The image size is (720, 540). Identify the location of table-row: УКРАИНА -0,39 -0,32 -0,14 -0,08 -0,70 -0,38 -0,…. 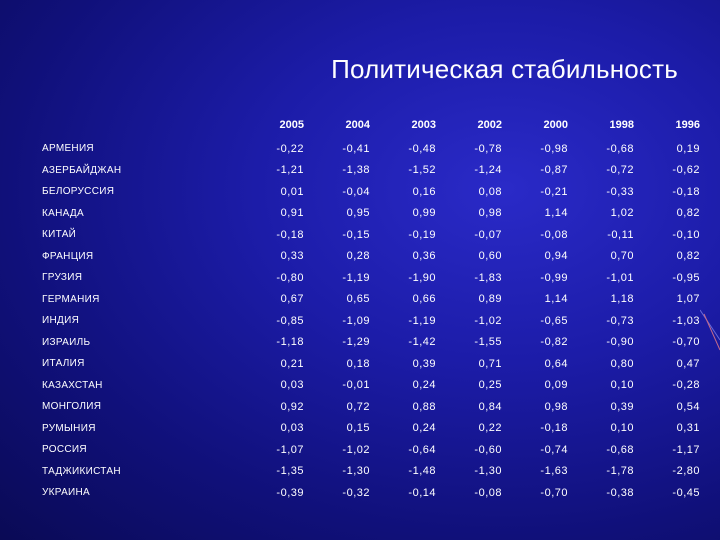
(370, 493).